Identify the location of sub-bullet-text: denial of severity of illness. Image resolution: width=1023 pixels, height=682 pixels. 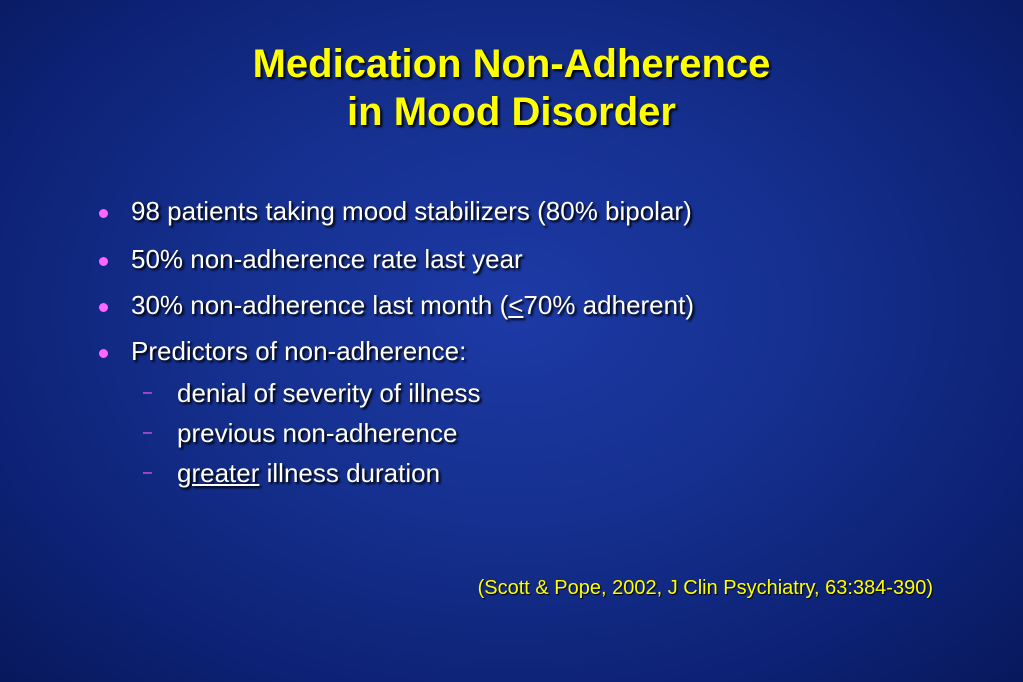
(329, 393).